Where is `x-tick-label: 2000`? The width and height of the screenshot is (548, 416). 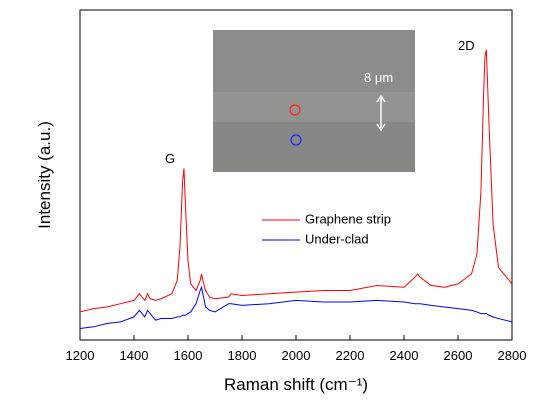
x-tick-label: 2000 is located at coordinates (296, 355).